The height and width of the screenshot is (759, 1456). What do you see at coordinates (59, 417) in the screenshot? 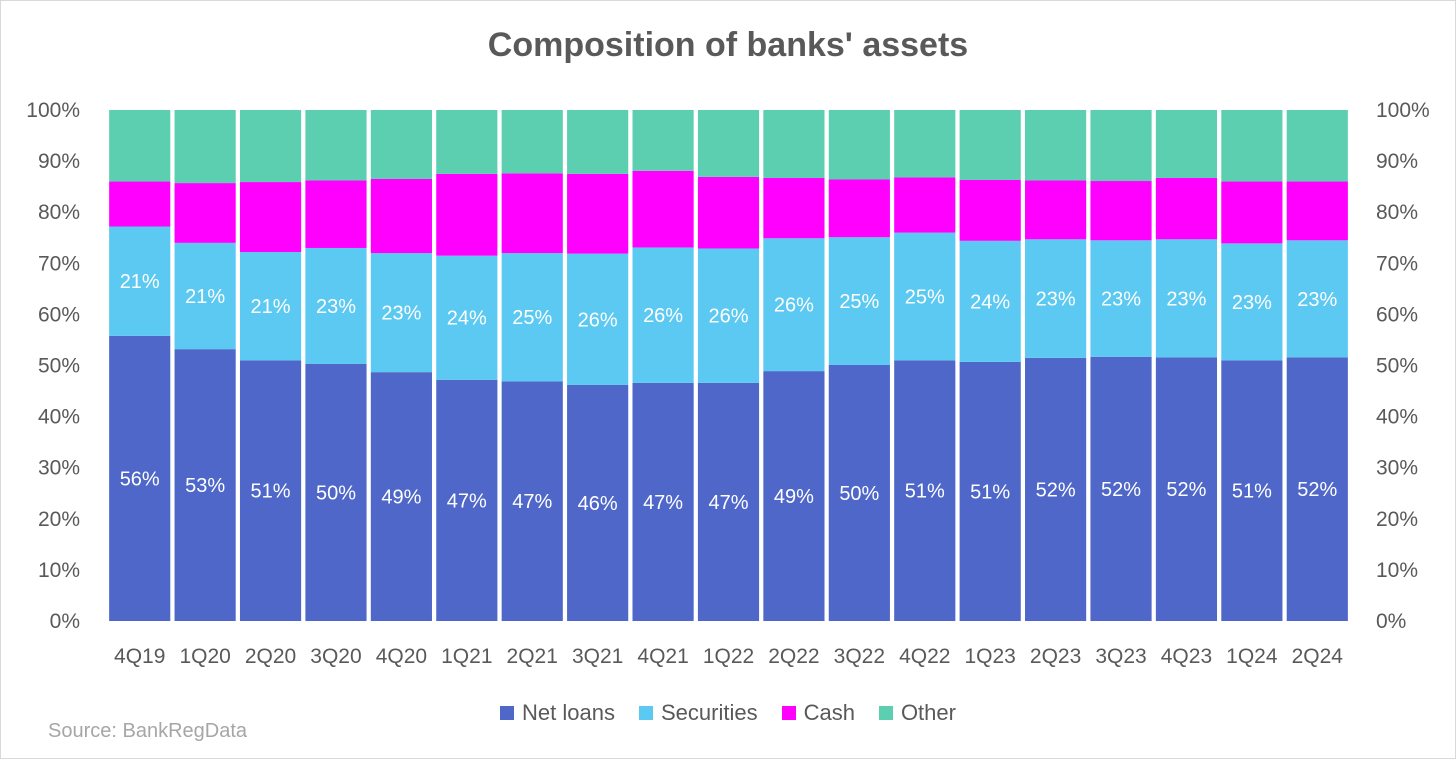
I see `y-tick-label-left: 40%` at bounding box center [59, 417].